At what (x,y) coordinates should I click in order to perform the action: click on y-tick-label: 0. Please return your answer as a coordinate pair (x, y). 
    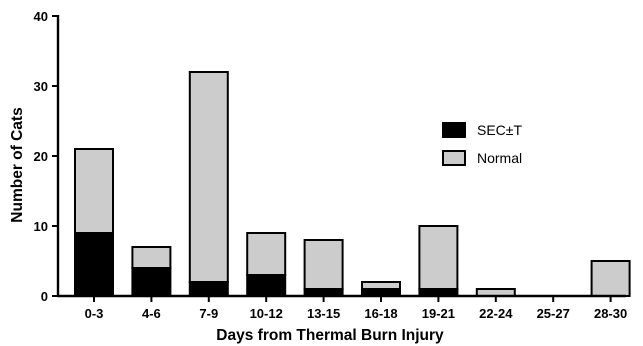
    Looking at the image, I should click on (44, 296).